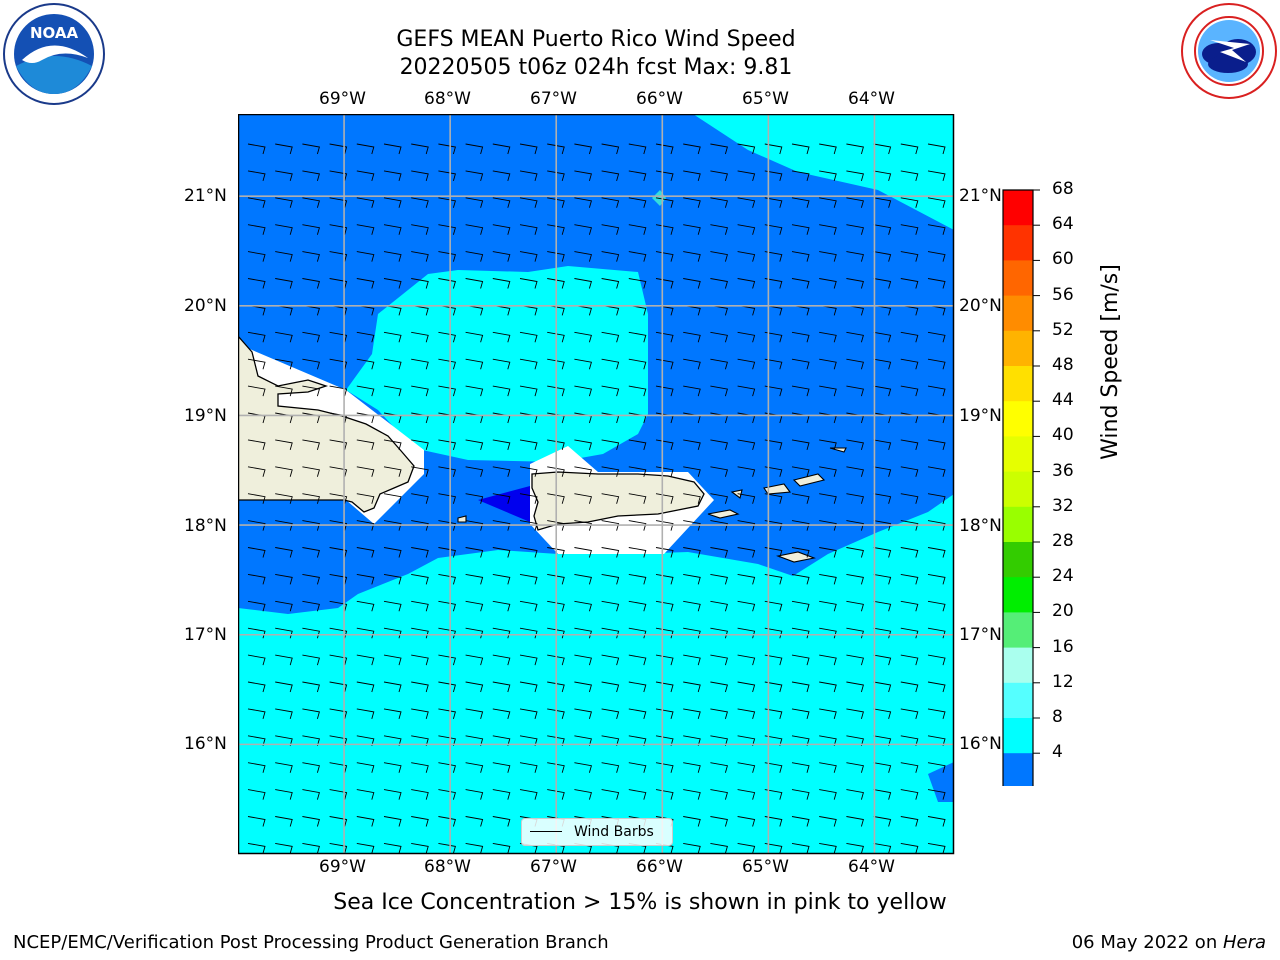  Describe the element at coordinates (1063, 576) in the screenshot. I see `colorbar-tick-label: 24` at that location.